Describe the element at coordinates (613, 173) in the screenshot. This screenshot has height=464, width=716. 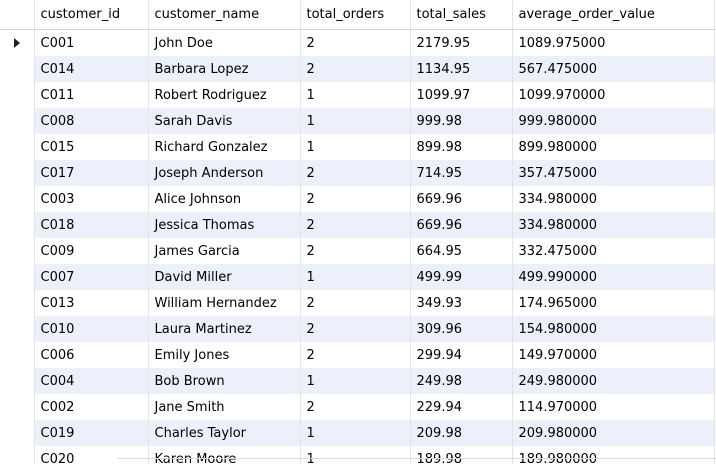
I see `cell-average-order-value: 357.475000` at that location.